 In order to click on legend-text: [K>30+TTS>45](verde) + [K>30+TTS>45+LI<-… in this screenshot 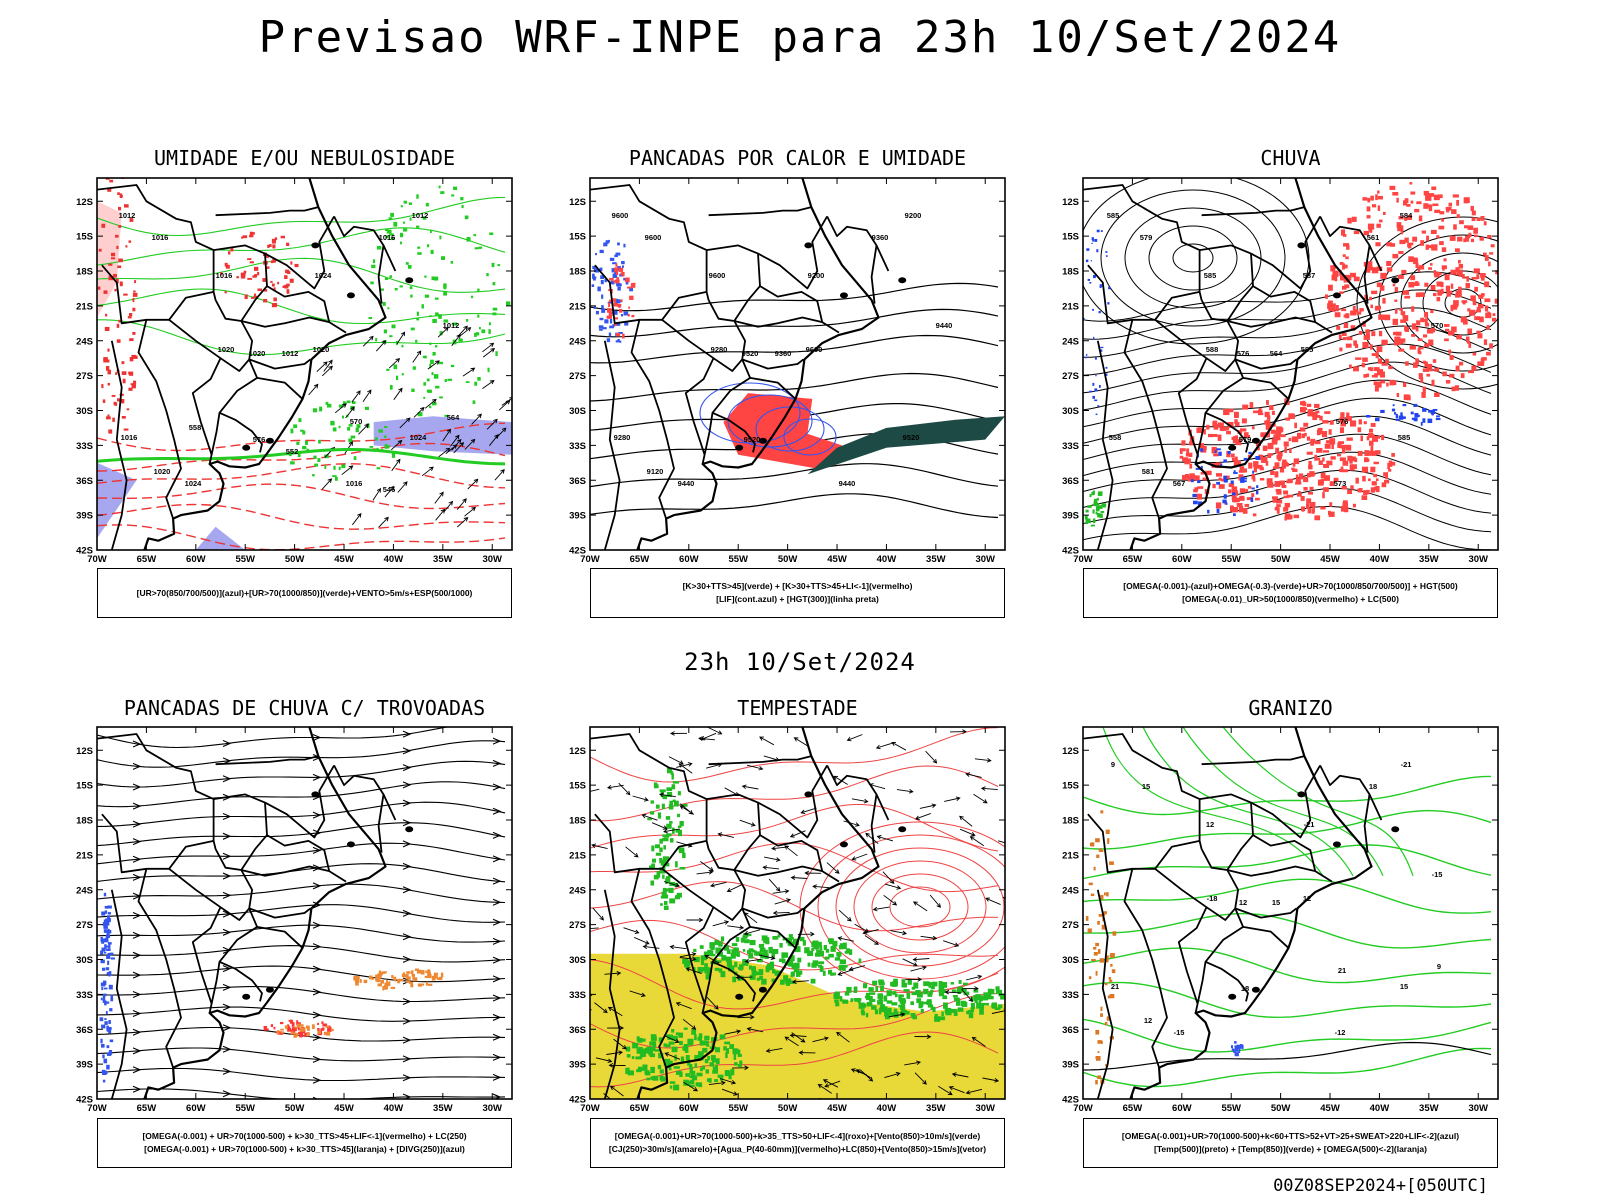, I will do `click(797, 586)`.